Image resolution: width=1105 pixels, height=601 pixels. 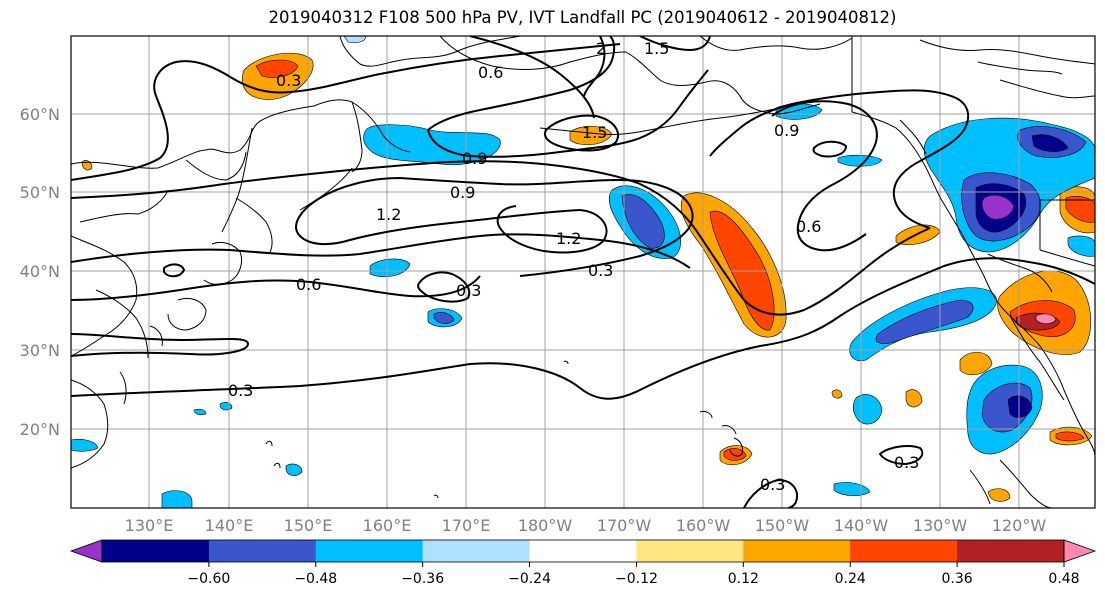 What do you see at coordinates (422, 579) in the screenshot?
I see `colorbar-tick-label: −0.36` at bounding box center [422, 579].